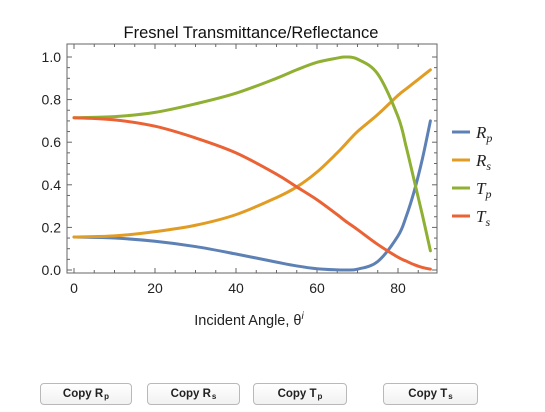 This screenshot has height=412, width=545. I want to click on x-tick-label: 80, so click(398, 288).